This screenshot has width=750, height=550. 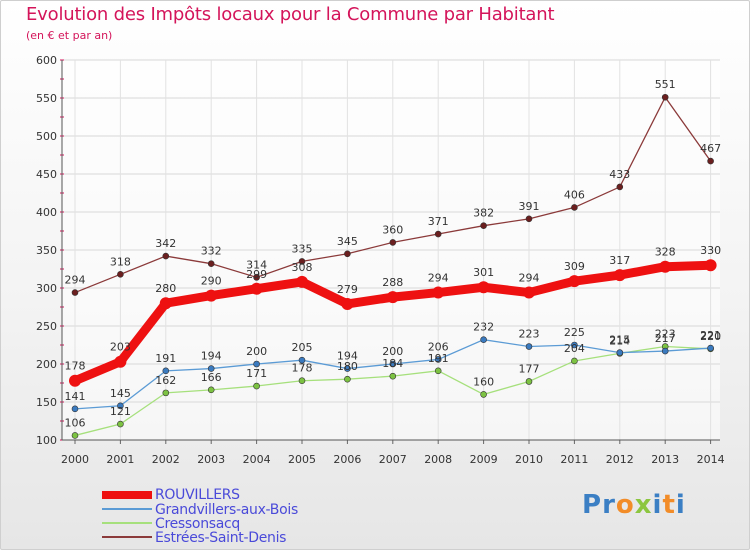 I want to click on y-tick-label: 100, so click(x=46, y=440).